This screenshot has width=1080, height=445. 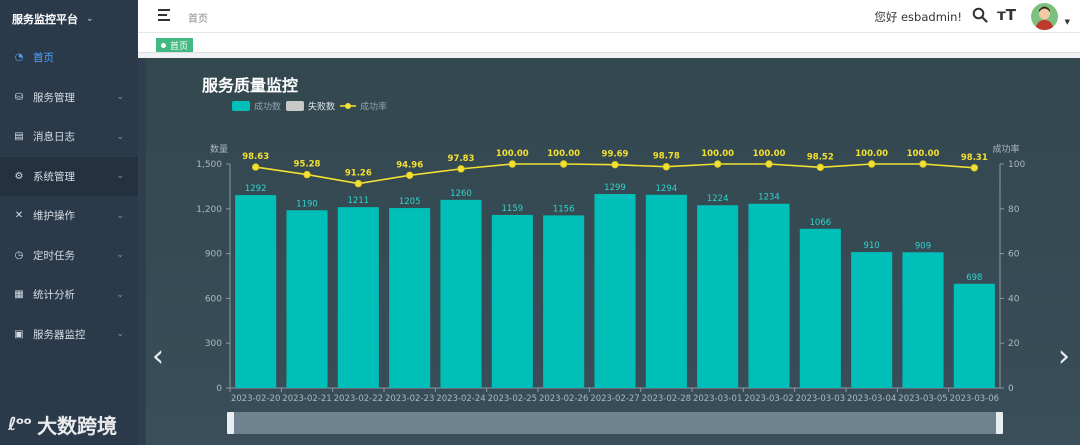 What do you see at coordinates (54, 216) in the screenshot?
I see `sidebar-item-label: 维护操作` at bounding box center [54, 216].